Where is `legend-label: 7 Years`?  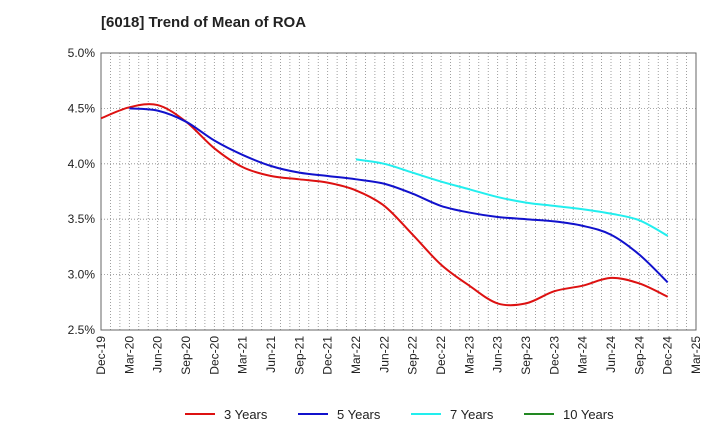
legend-label: 7 Years is located at coordinates (472, 414).